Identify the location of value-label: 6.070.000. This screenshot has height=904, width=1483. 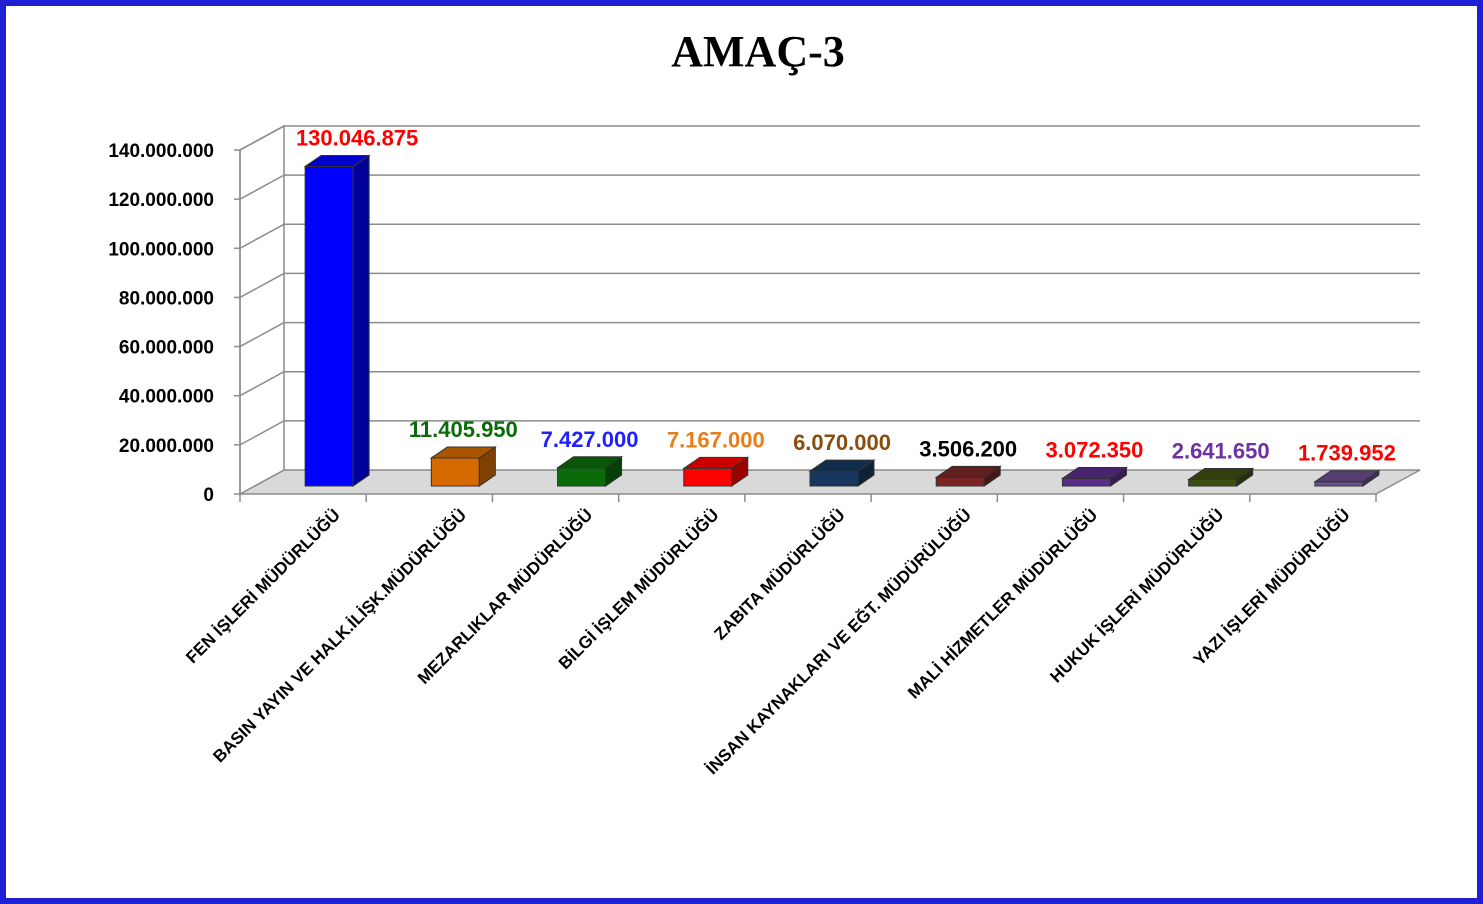
(842, 442).